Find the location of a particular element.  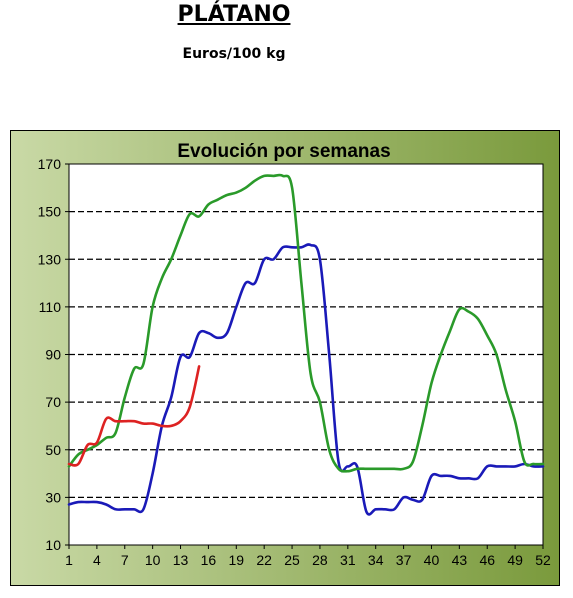

x-tick-label: 1 is located at coordinates (69, 560).